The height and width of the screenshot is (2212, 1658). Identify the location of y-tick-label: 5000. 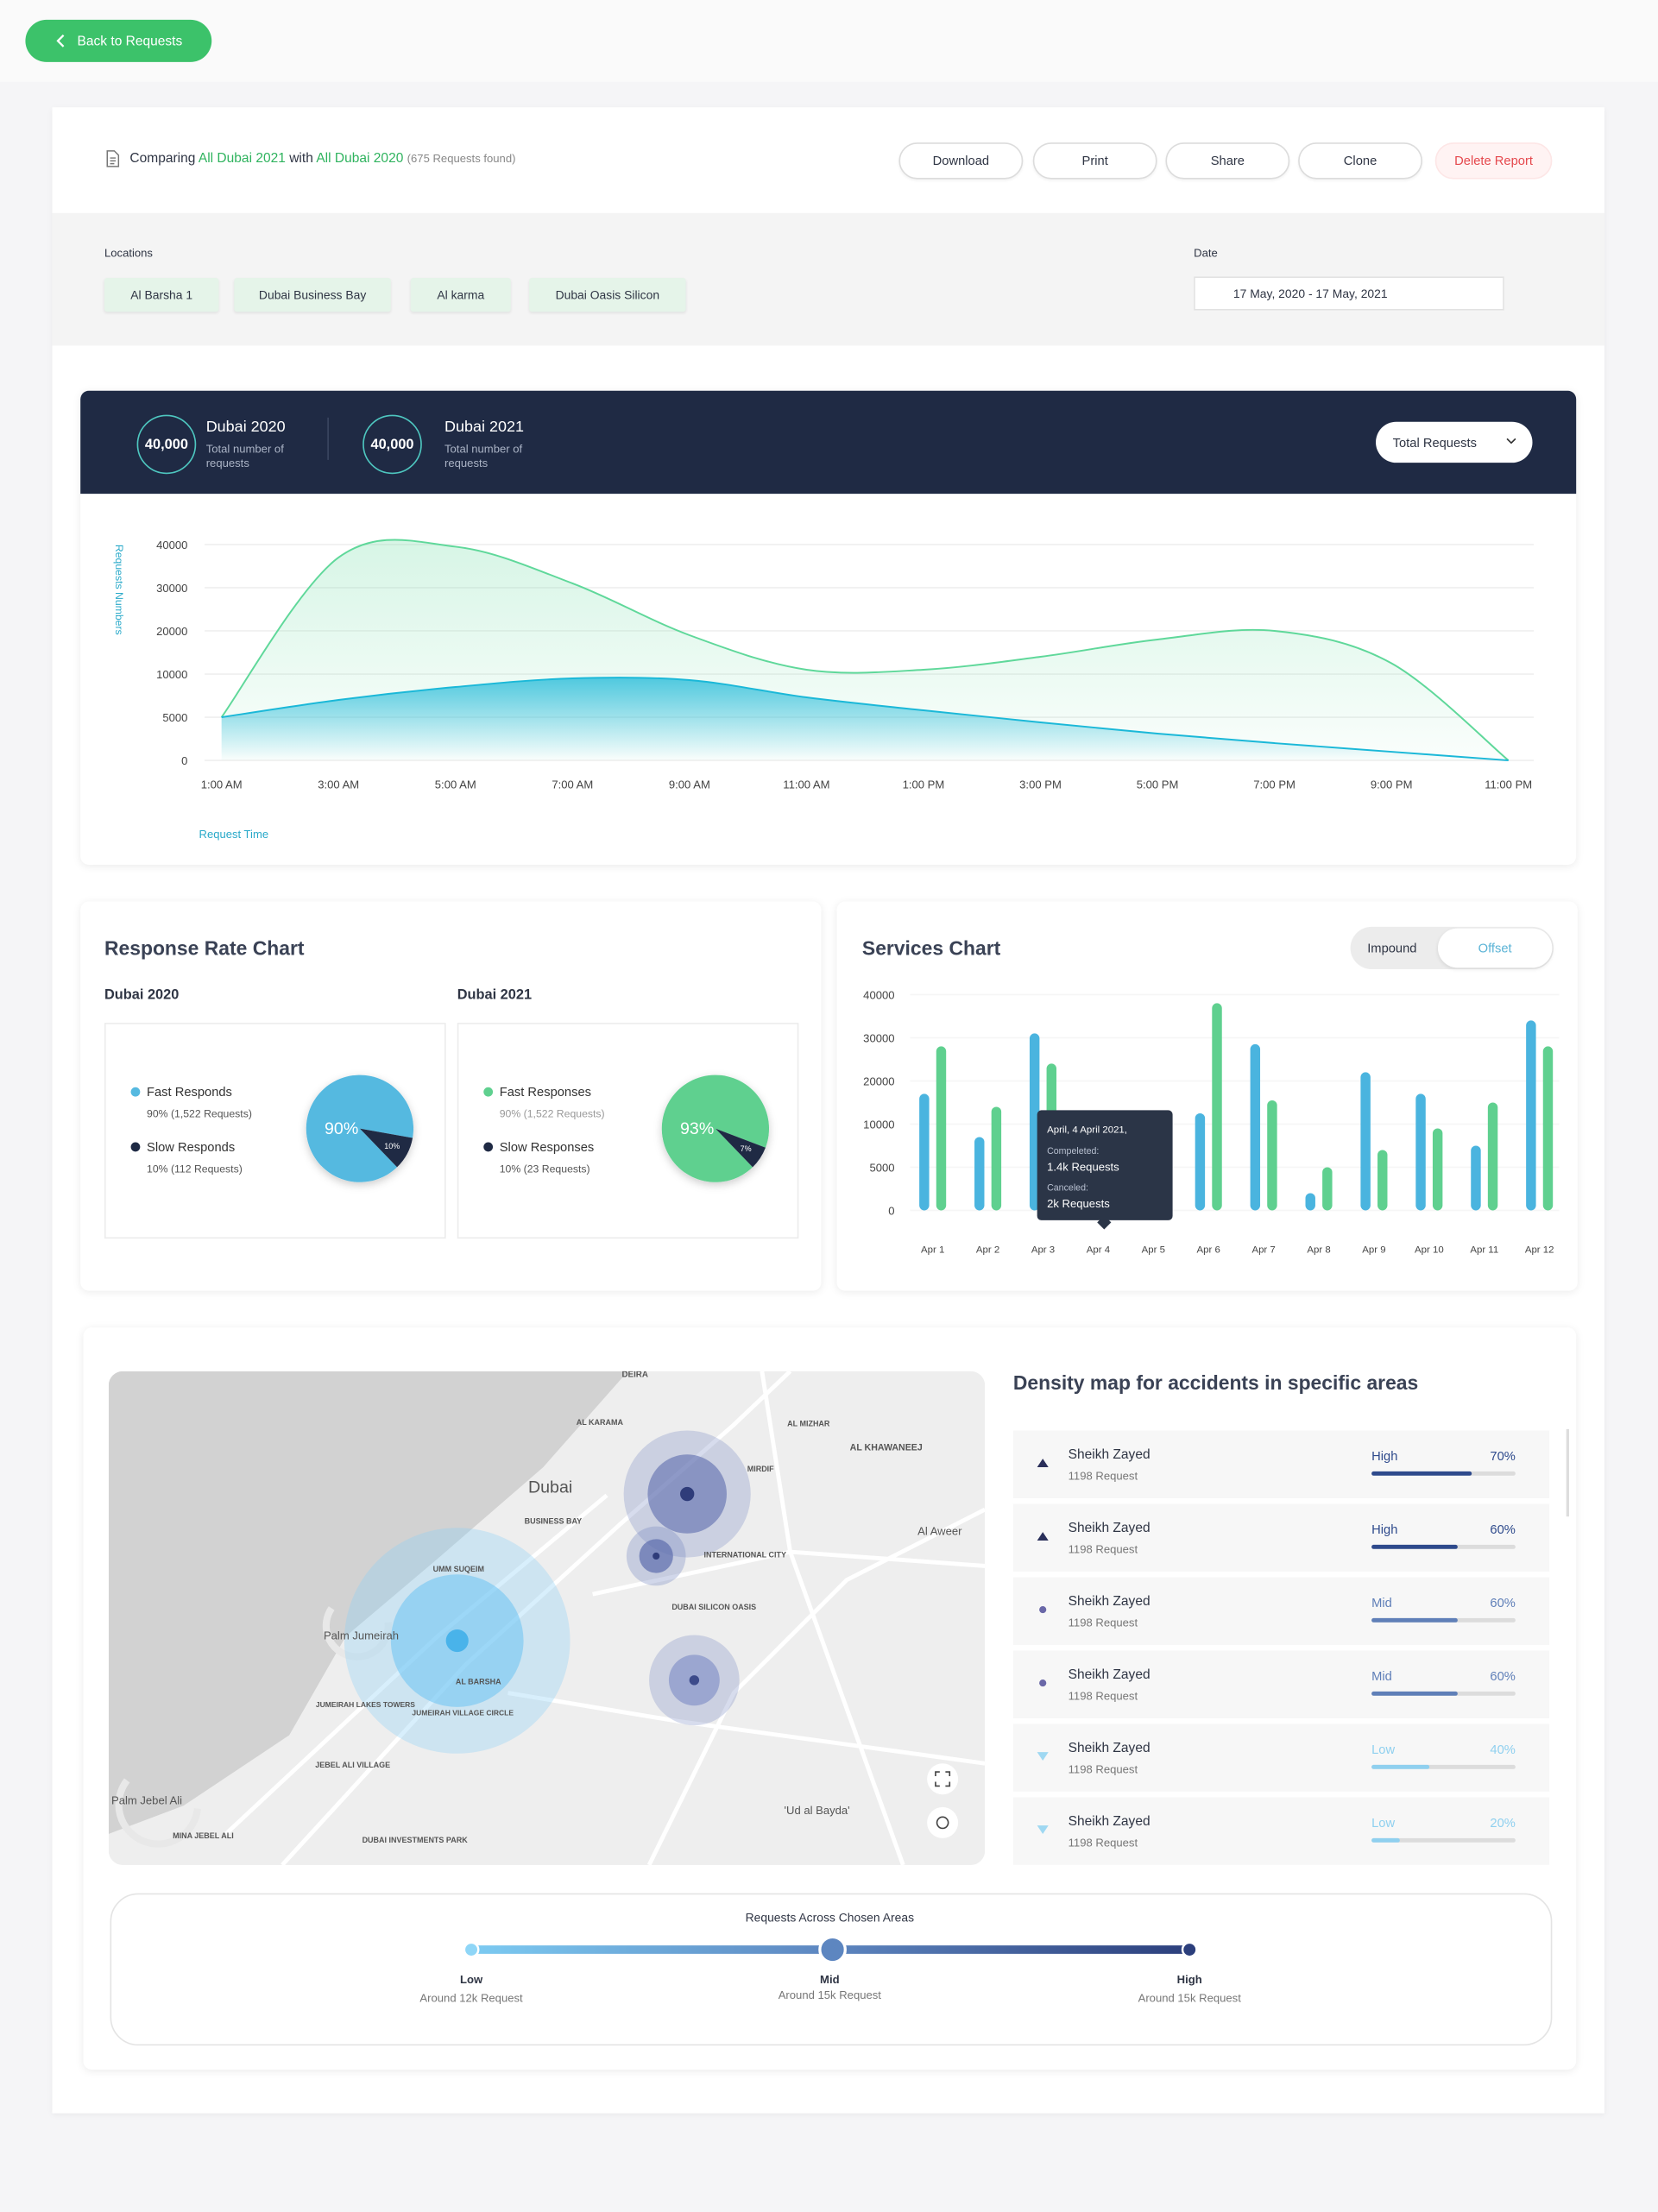
(881, 1167).